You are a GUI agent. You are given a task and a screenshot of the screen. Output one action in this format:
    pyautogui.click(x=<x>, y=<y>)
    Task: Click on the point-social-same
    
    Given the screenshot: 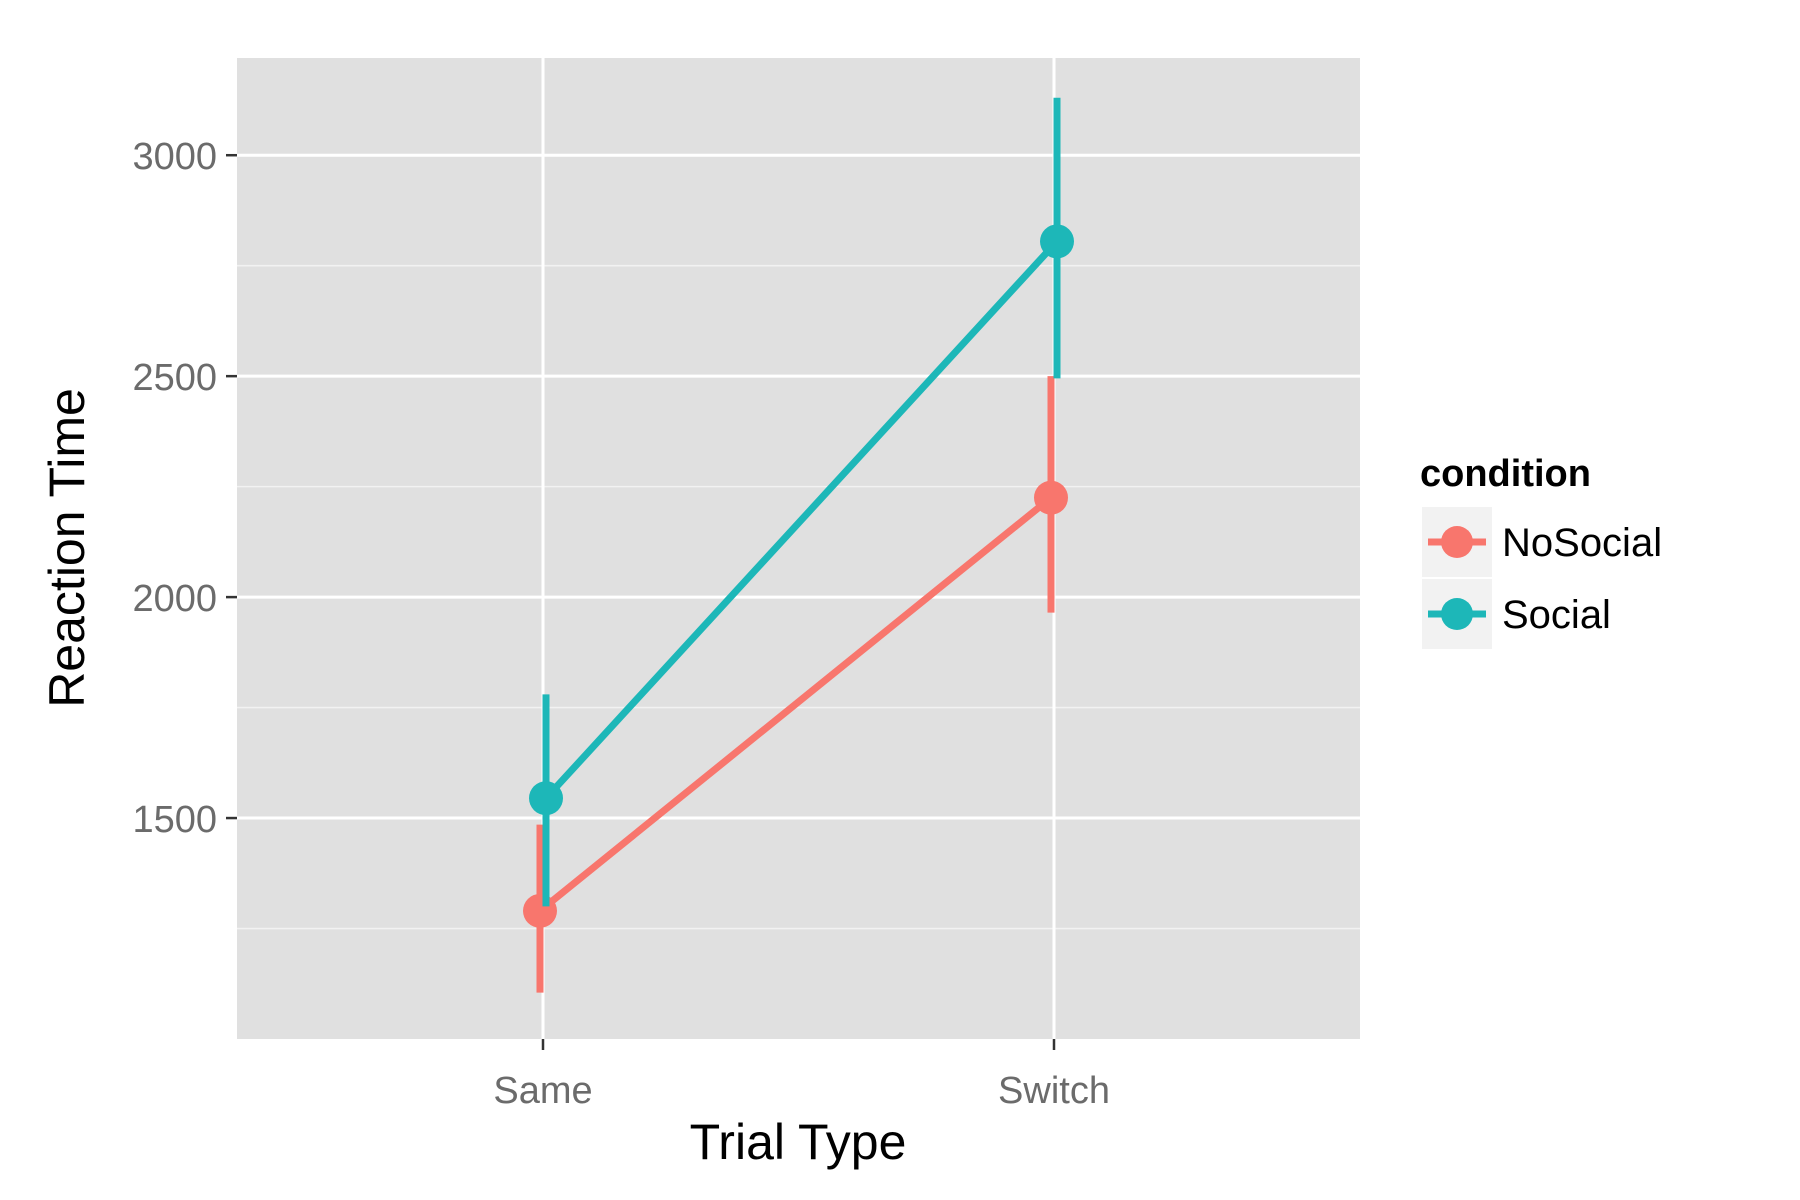 What is the action you would take?
    pyautogui.click(x=546, y=798)
    